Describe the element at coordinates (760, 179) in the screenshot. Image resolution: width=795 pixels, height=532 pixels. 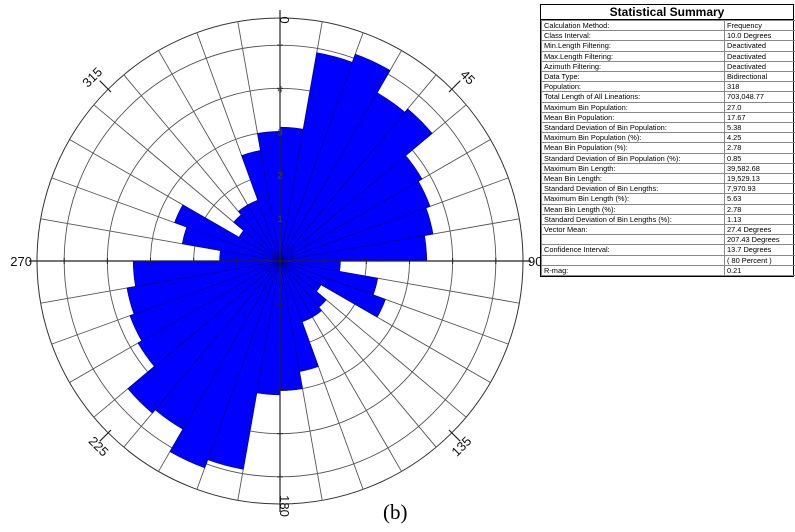
I see `summary-value: 19,529.13` at that location.